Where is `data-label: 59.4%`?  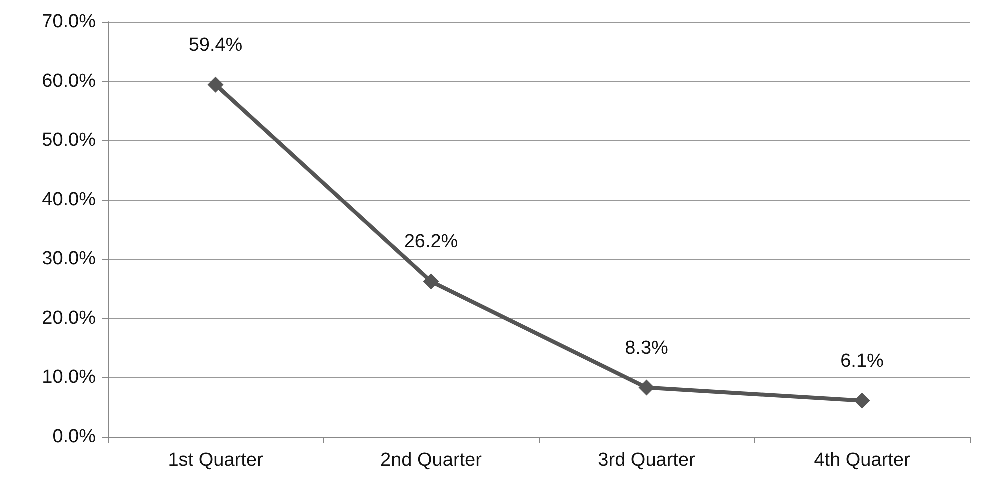
data-label: 59.4% is located at coordinates (215, 45).